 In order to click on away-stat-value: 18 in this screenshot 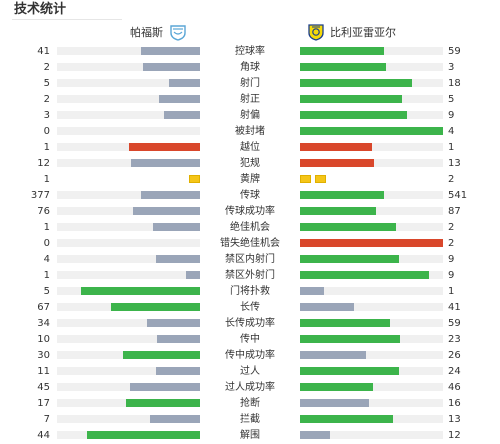, I will do `click(454, 83)`.